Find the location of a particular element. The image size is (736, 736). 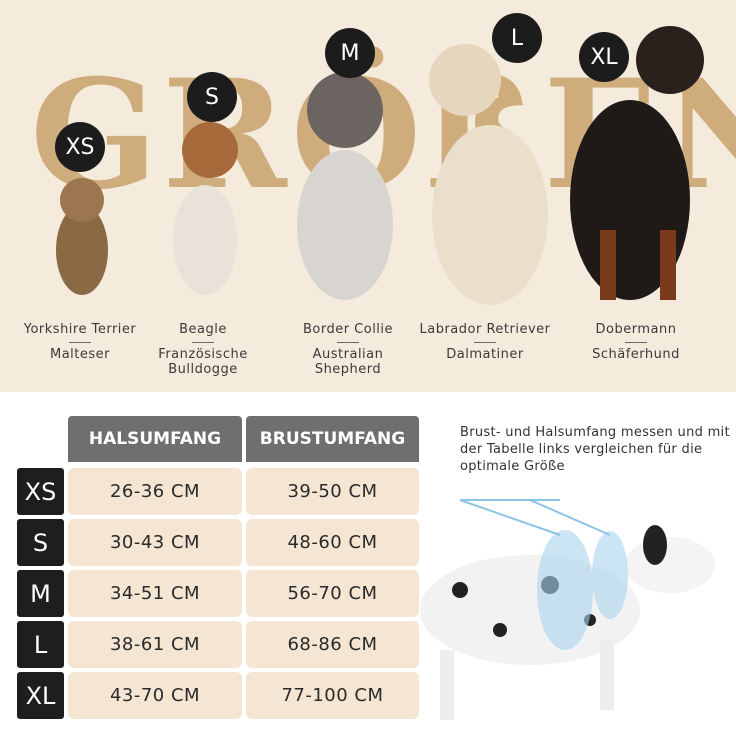

breed-column: Border Collie Australian Shepherd is located at coordinates (348, 349).